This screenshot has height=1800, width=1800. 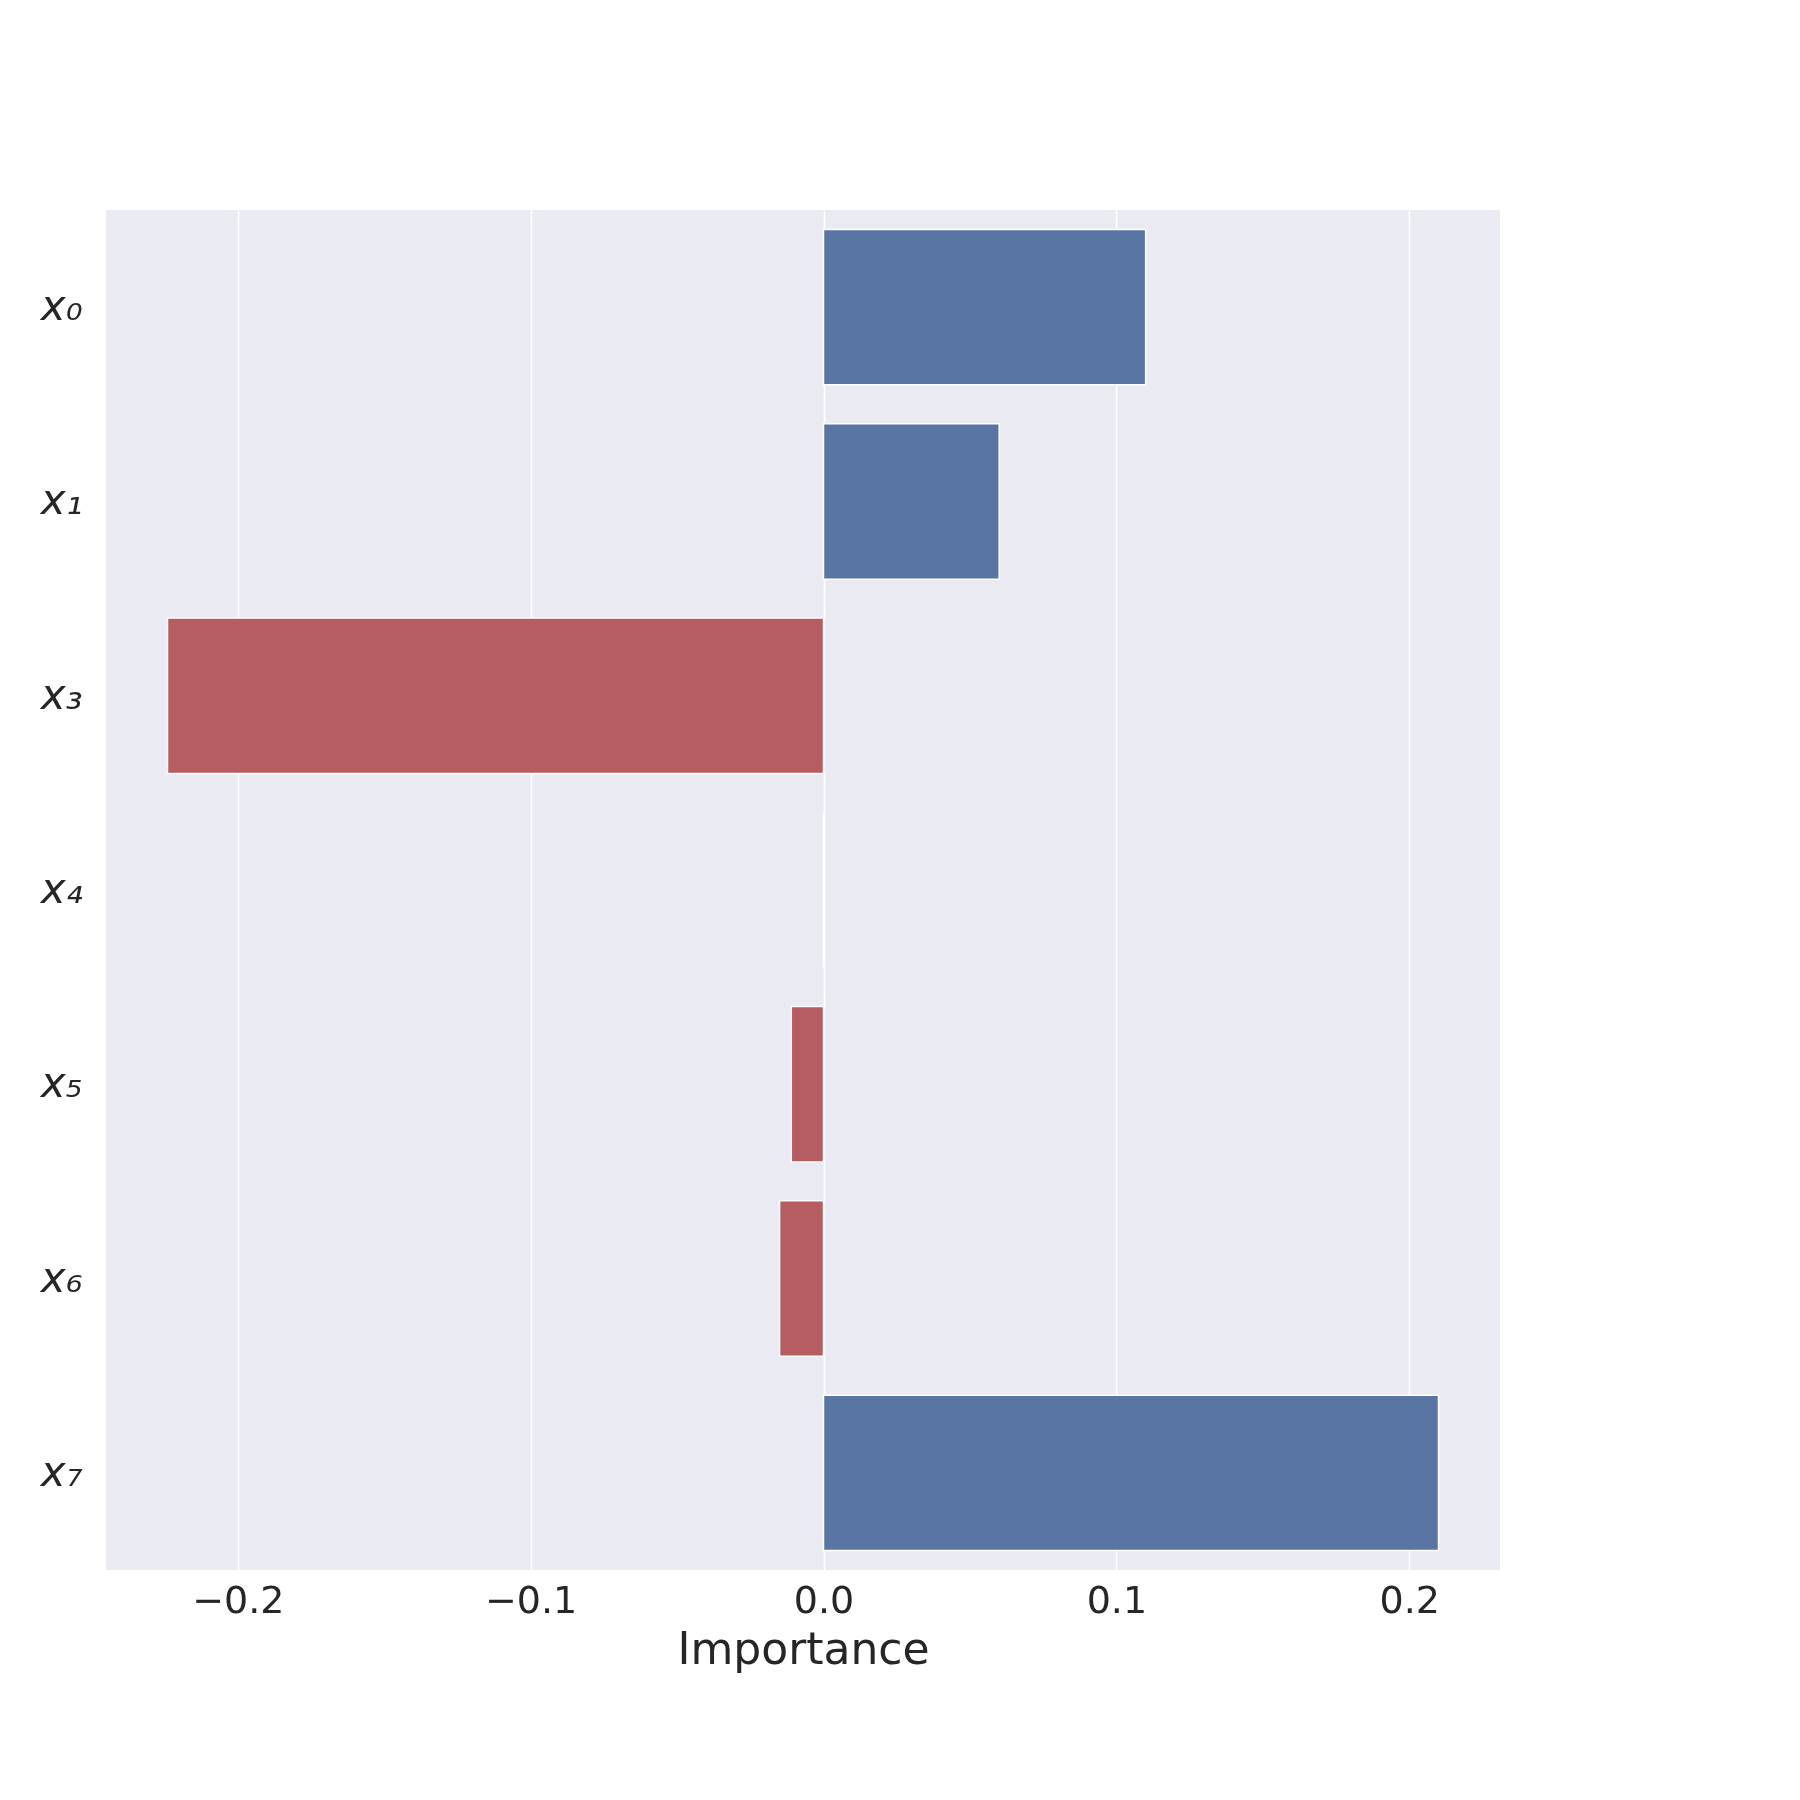 I want to click on y-tick-label: x₃, so click(x=60, y=694).